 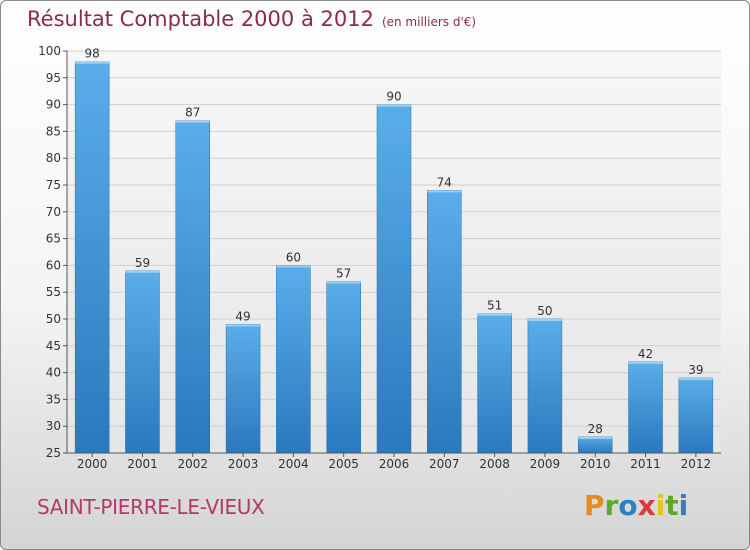 I want to click on data-label: 50, so click(x=544, y=311).